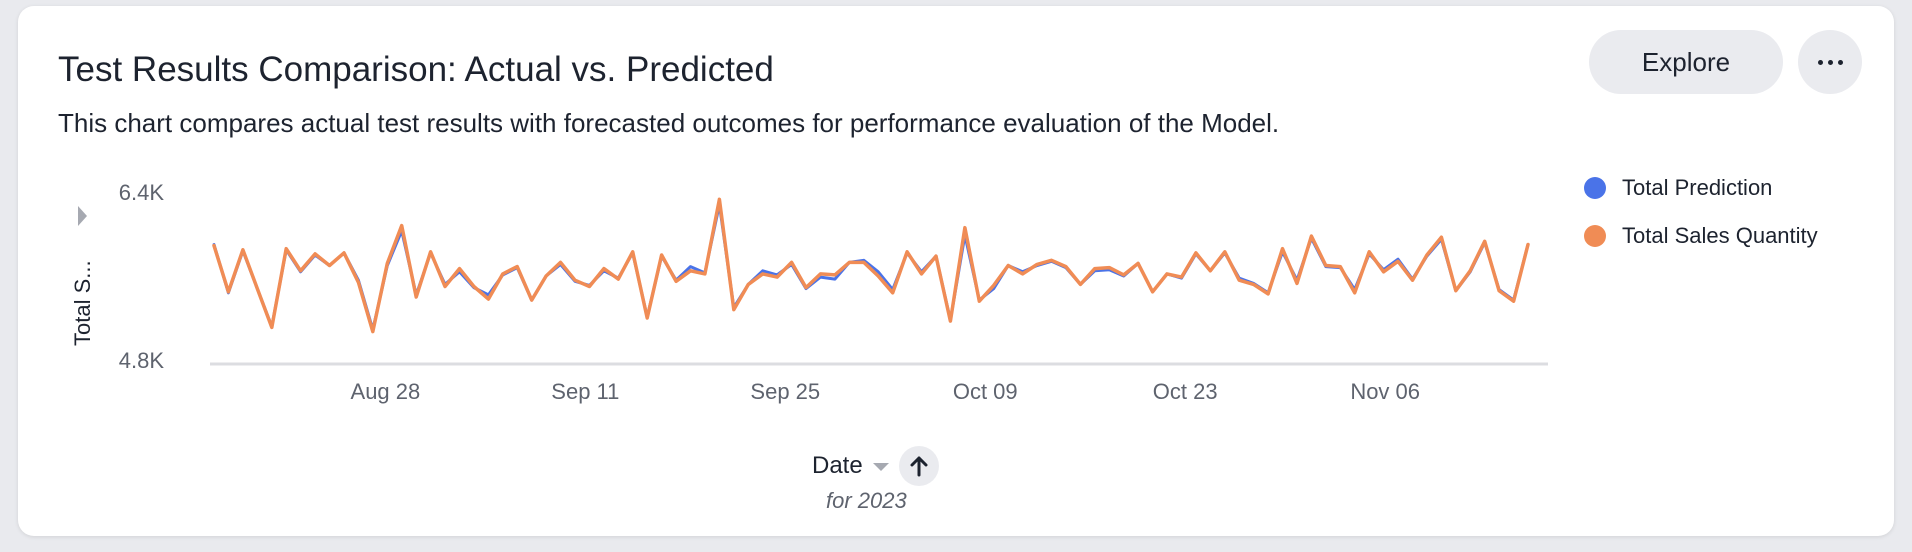  I want to click on y-axis-expand-icon, so click(82, 216).